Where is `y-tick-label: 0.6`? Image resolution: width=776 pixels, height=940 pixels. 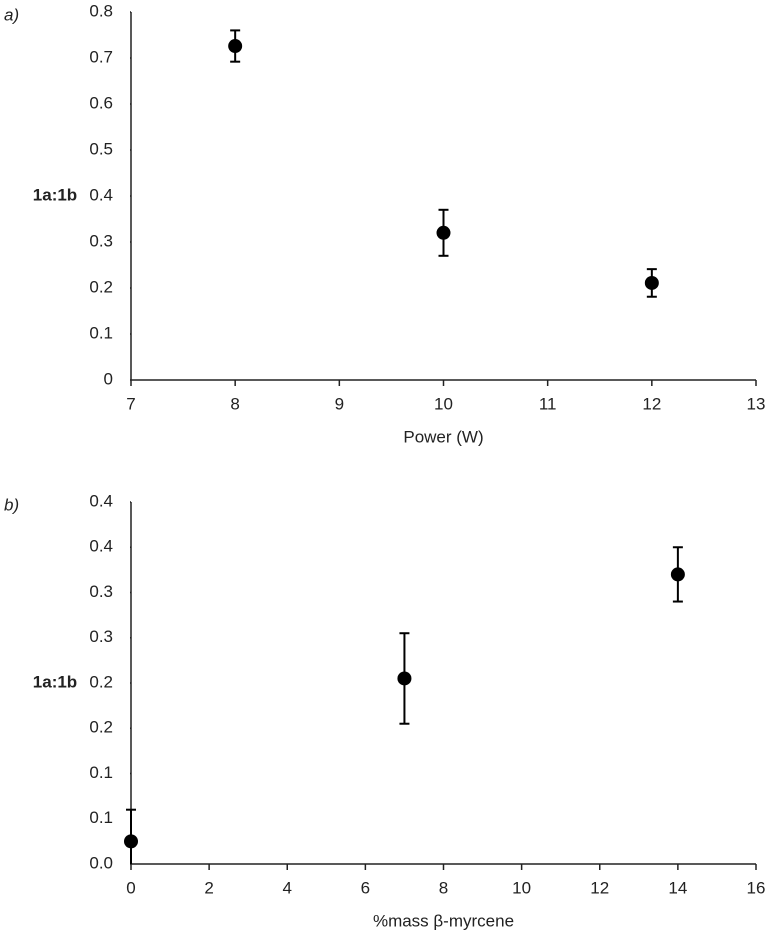 y-tick-label: 0.6 is located at coordinates (101, 102).